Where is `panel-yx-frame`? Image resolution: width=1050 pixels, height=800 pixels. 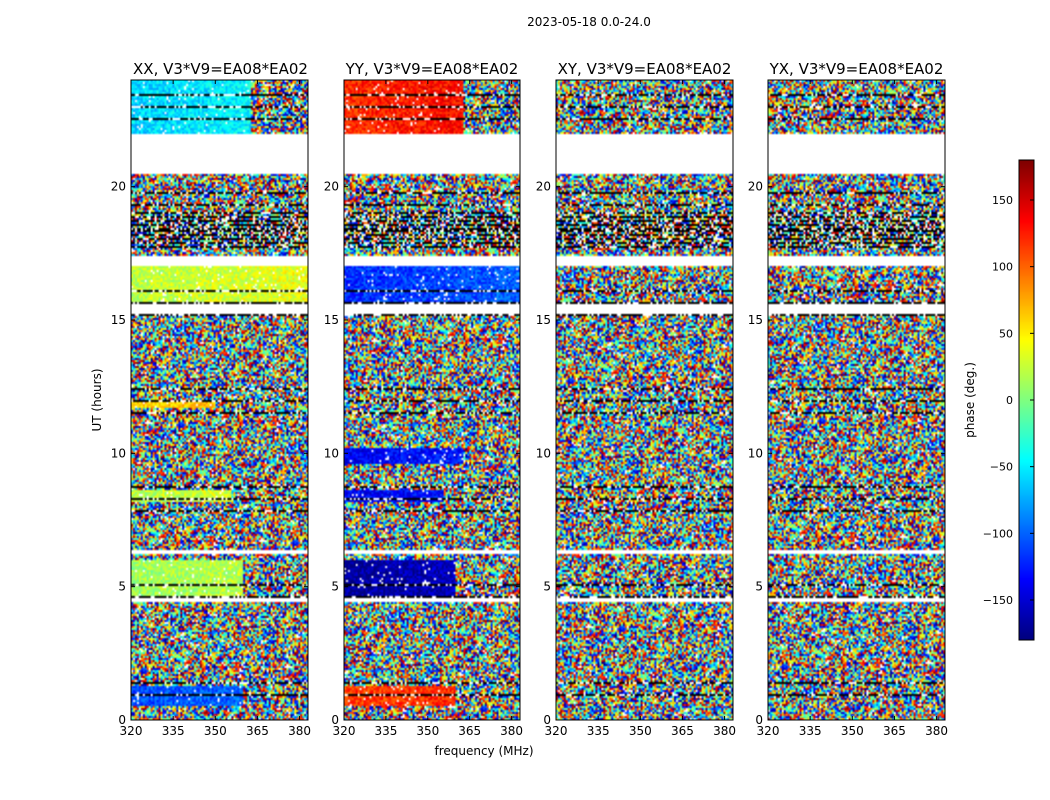 panel-yx-frame is located at coordinates (856, 400).